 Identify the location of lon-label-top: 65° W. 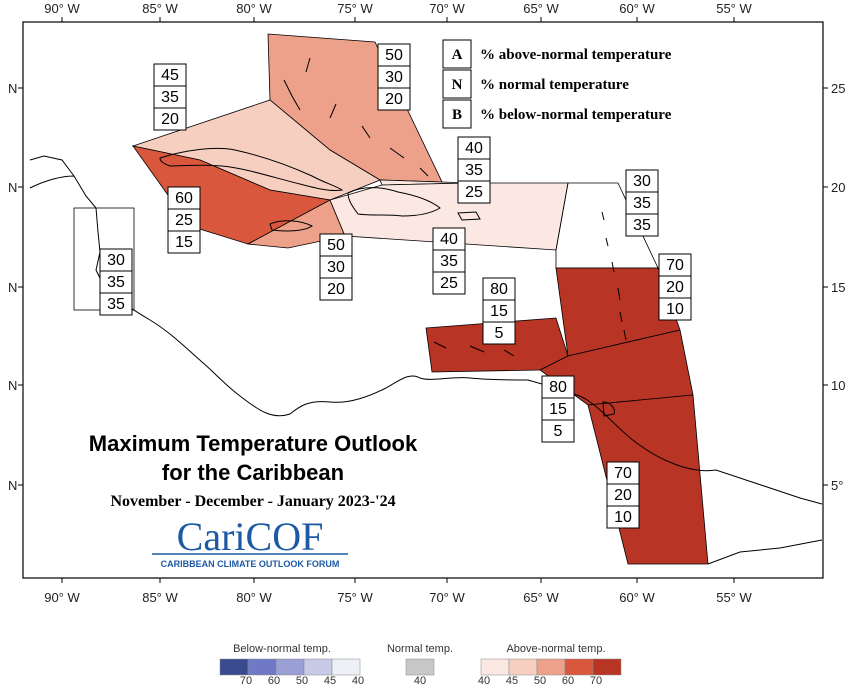
(541, 8).